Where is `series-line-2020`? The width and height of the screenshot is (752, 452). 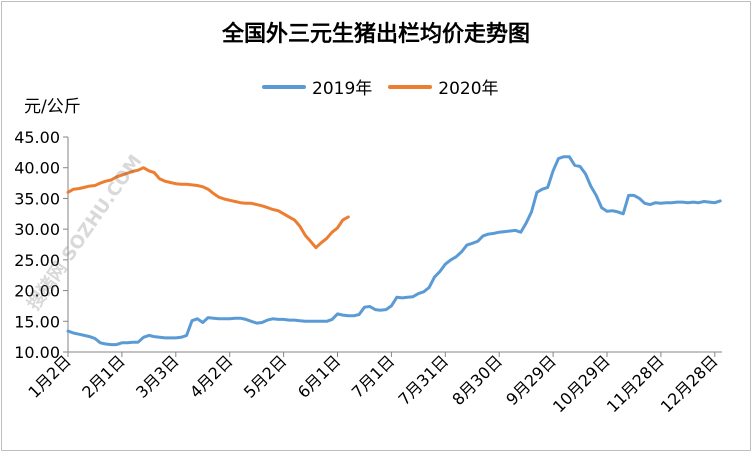
series-line-2020 is located at coordinates (208, 208).